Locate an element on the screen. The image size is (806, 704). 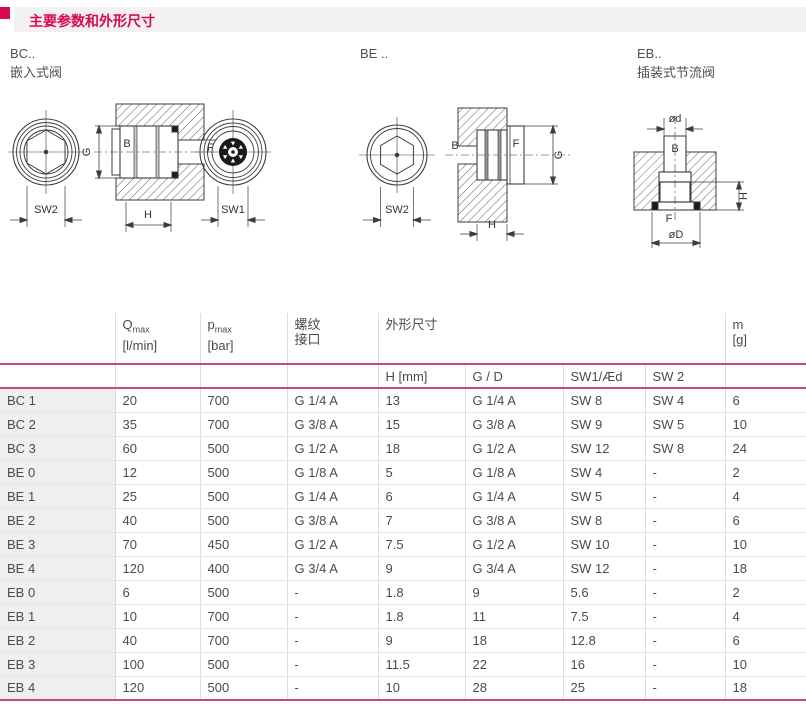
section-code-bc: BC.. is located at coordinates (23, 53).